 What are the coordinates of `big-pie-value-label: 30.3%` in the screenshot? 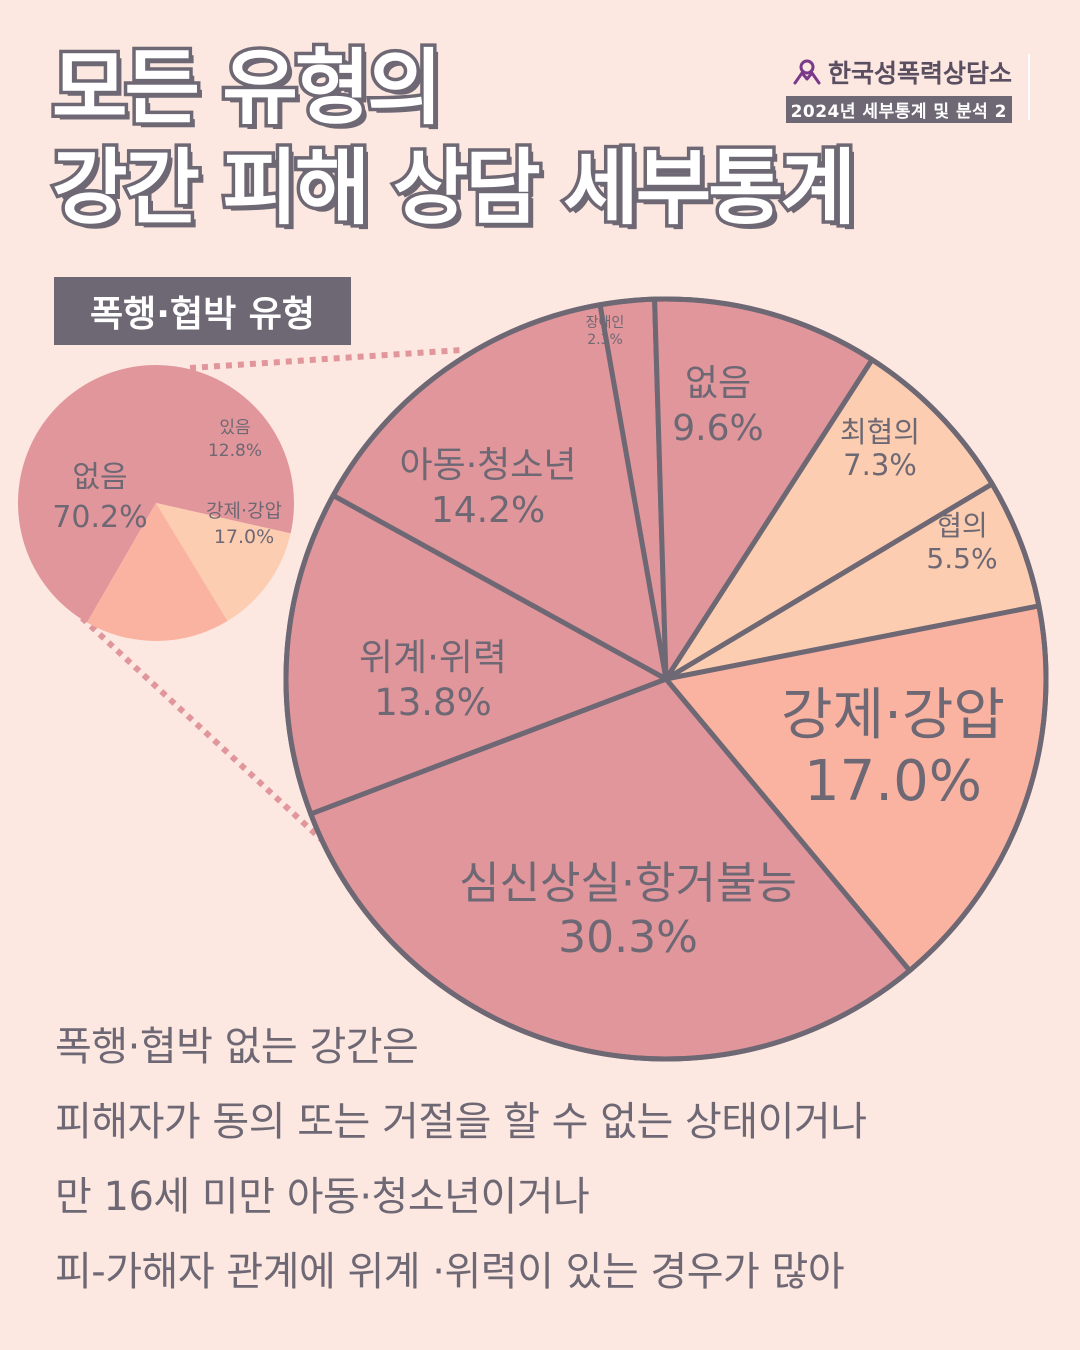 It's located at (628, 937).